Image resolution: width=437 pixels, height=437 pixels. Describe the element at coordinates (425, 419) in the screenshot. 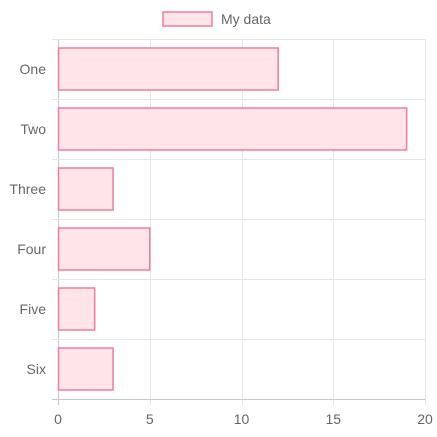

I see `x-tick-label: 20` at that location.